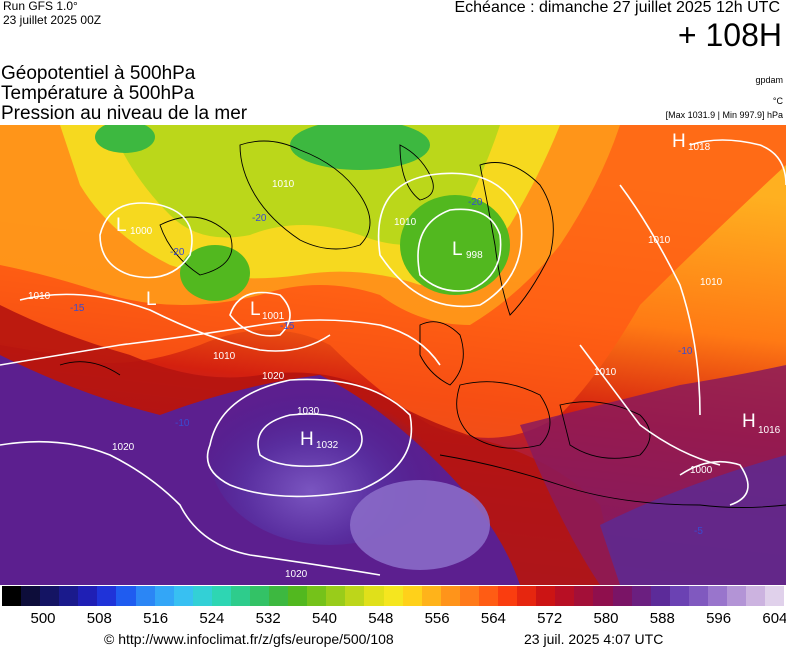 The height and width of the screenshot is (648, 786). I want to click on high-center-value: 1018, so click(699, 147).